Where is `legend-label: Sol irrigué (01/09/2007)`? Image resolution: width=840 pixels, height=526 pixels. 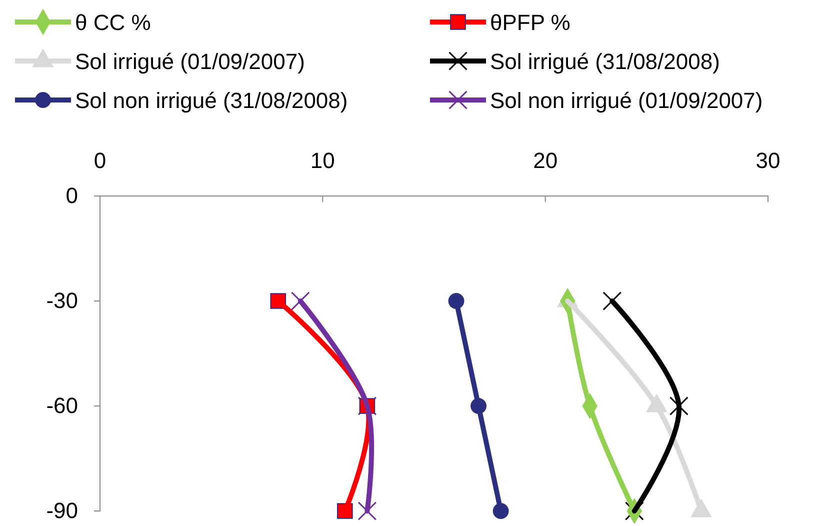 legend-label: Sol irrigué (01/09/2007) is located at coordinates (190, 61).